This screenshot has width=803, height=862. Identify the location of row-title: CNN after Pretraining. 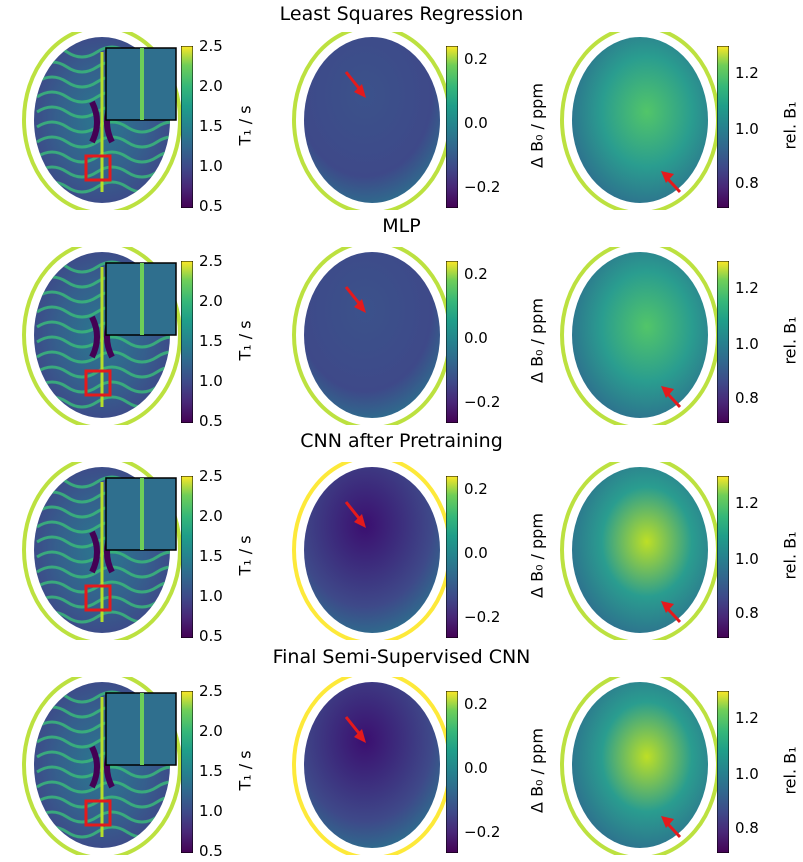
(401, 441).